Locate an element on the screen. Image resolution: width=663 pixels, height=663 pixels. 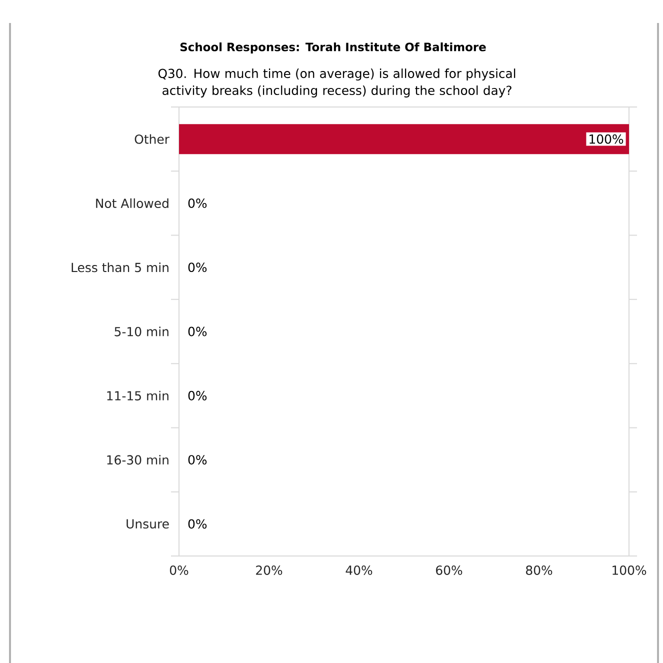
y-tick-label: Less than 5 min is located at coordinates (120, 267).